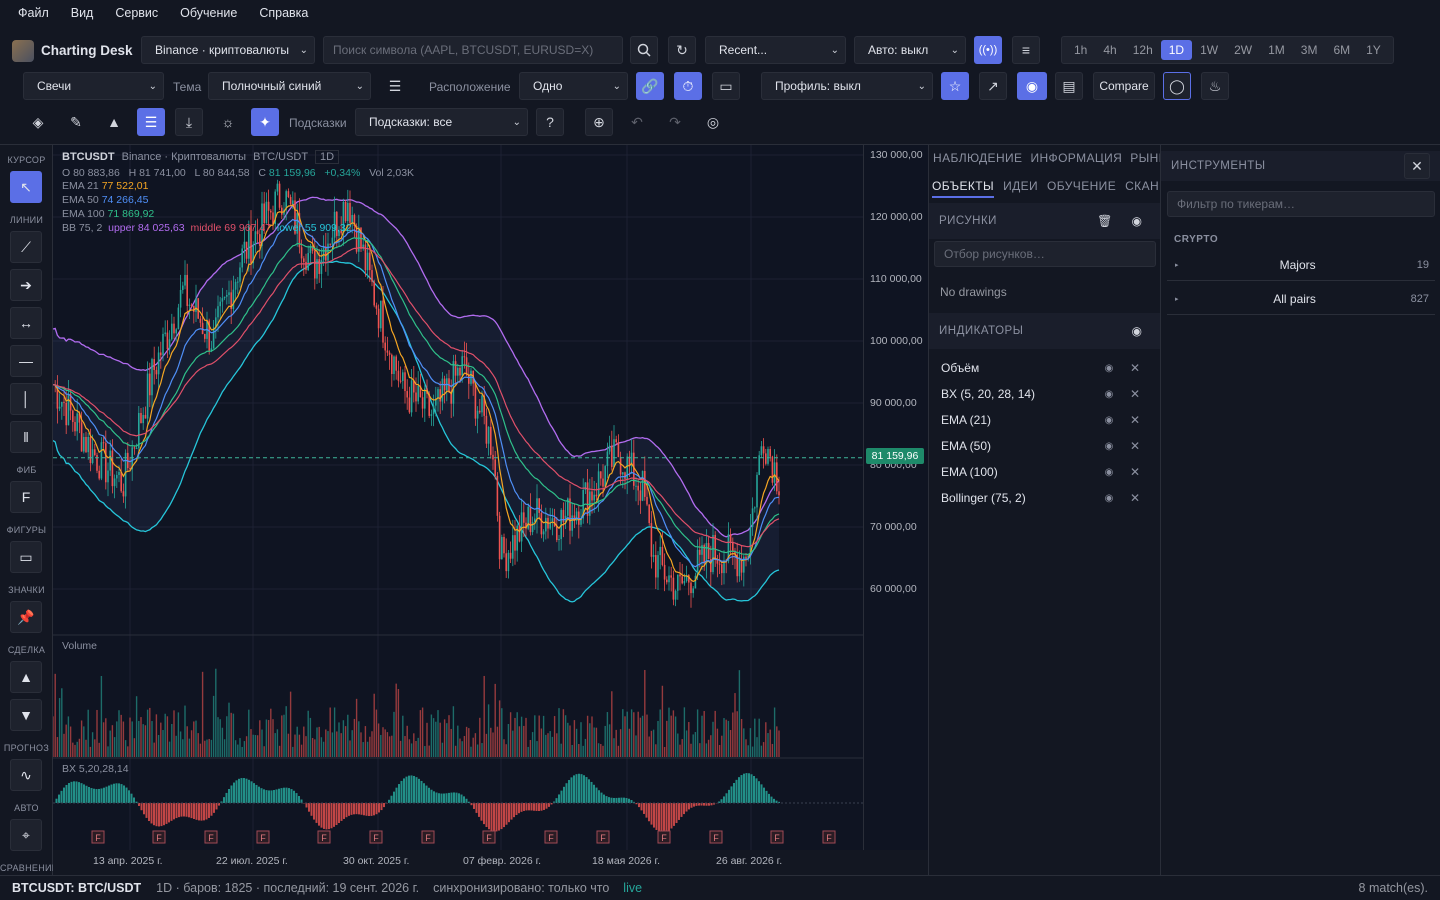  What do you see at coordinates (688, 86) in the screenshot?
I see `timer-button: ⏱` at bounding box center [688, 86].